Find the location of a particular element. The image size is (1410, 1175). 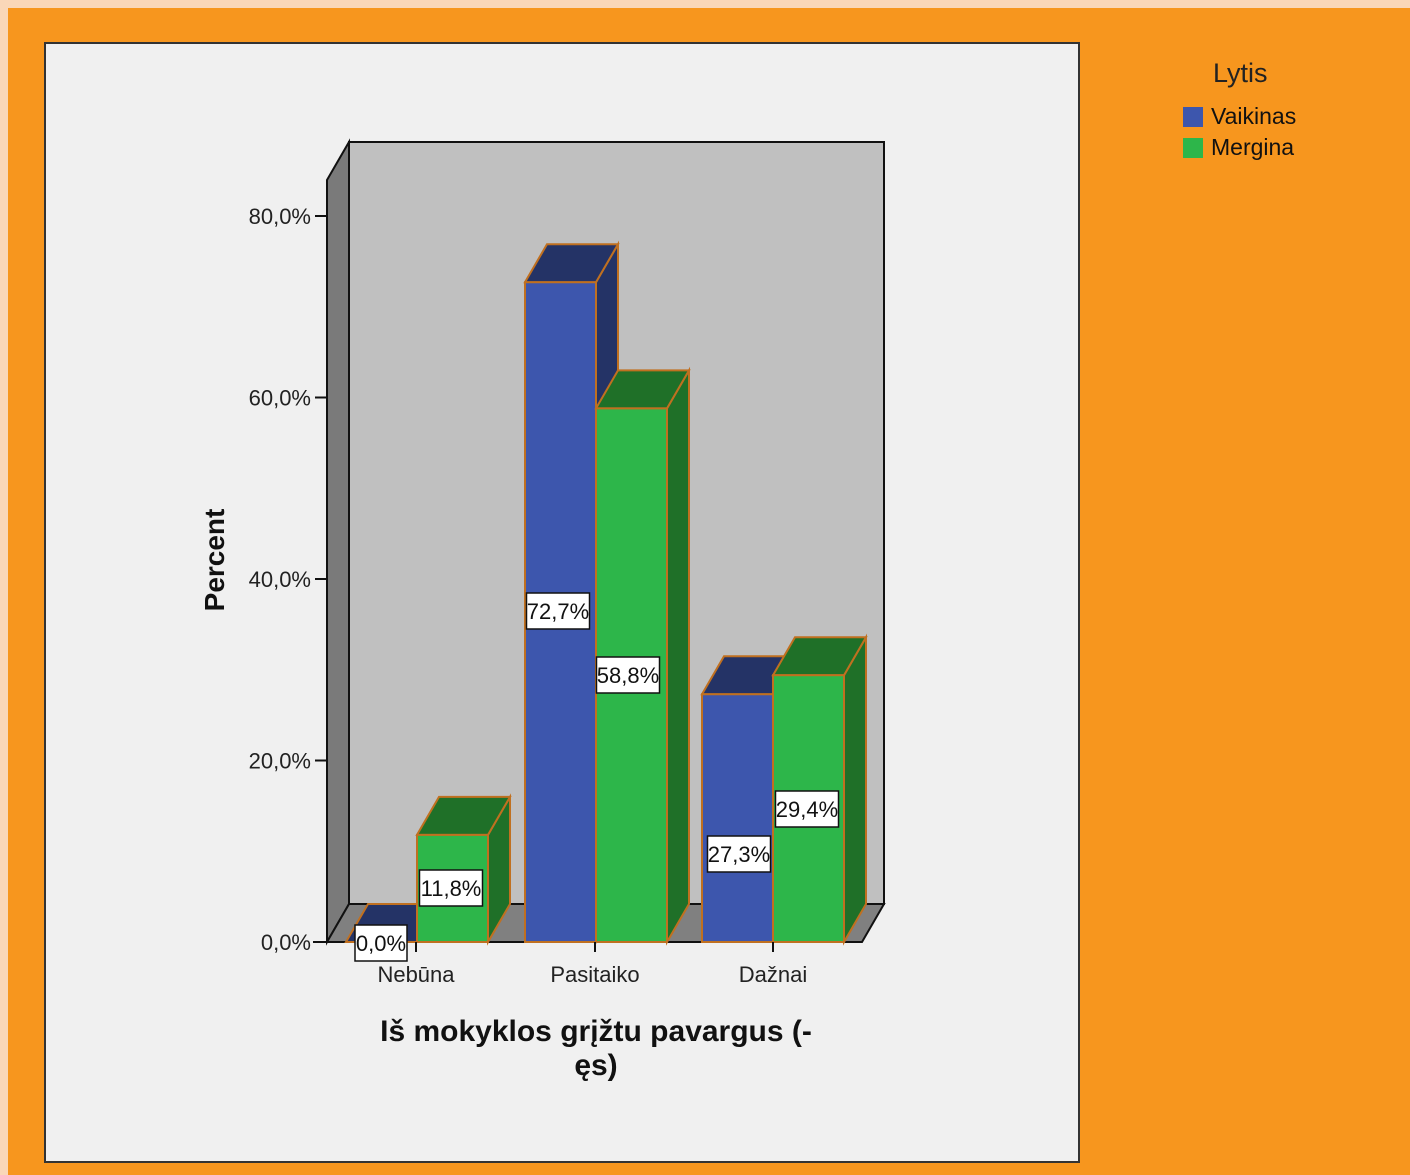

y-tick-label: 60,0% is located at coordinates (280, 398).